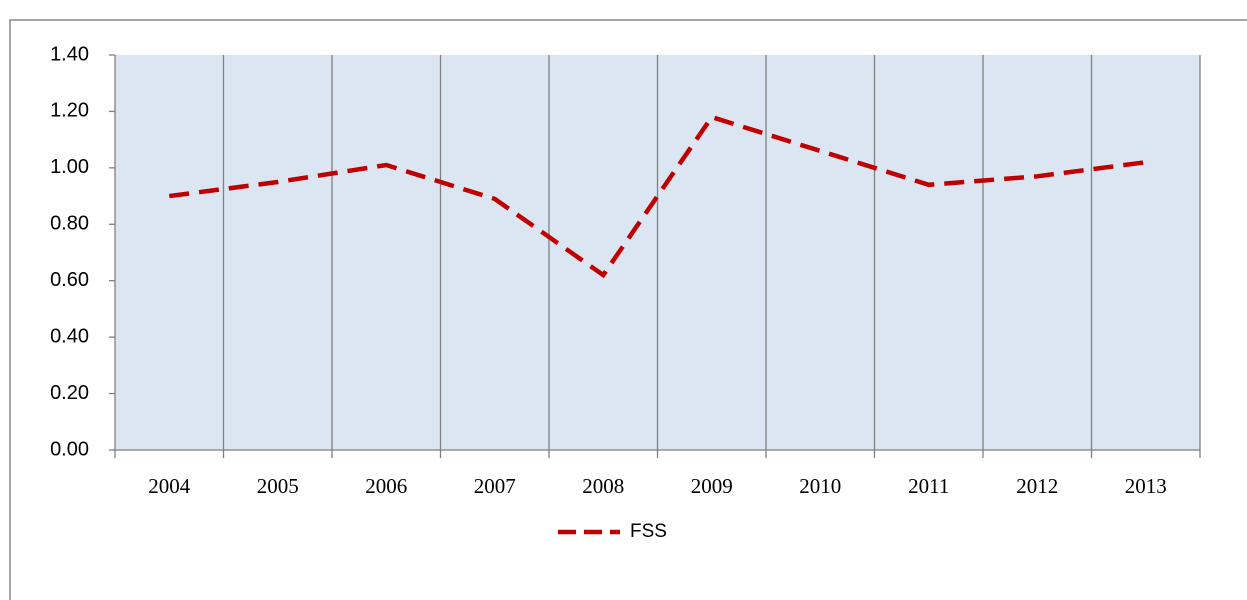 This screenshot has height=600, width=1247. Describe the element at coordinates (278, 486) in the screenshot. I see `x-tick-label: 2005` at that location.